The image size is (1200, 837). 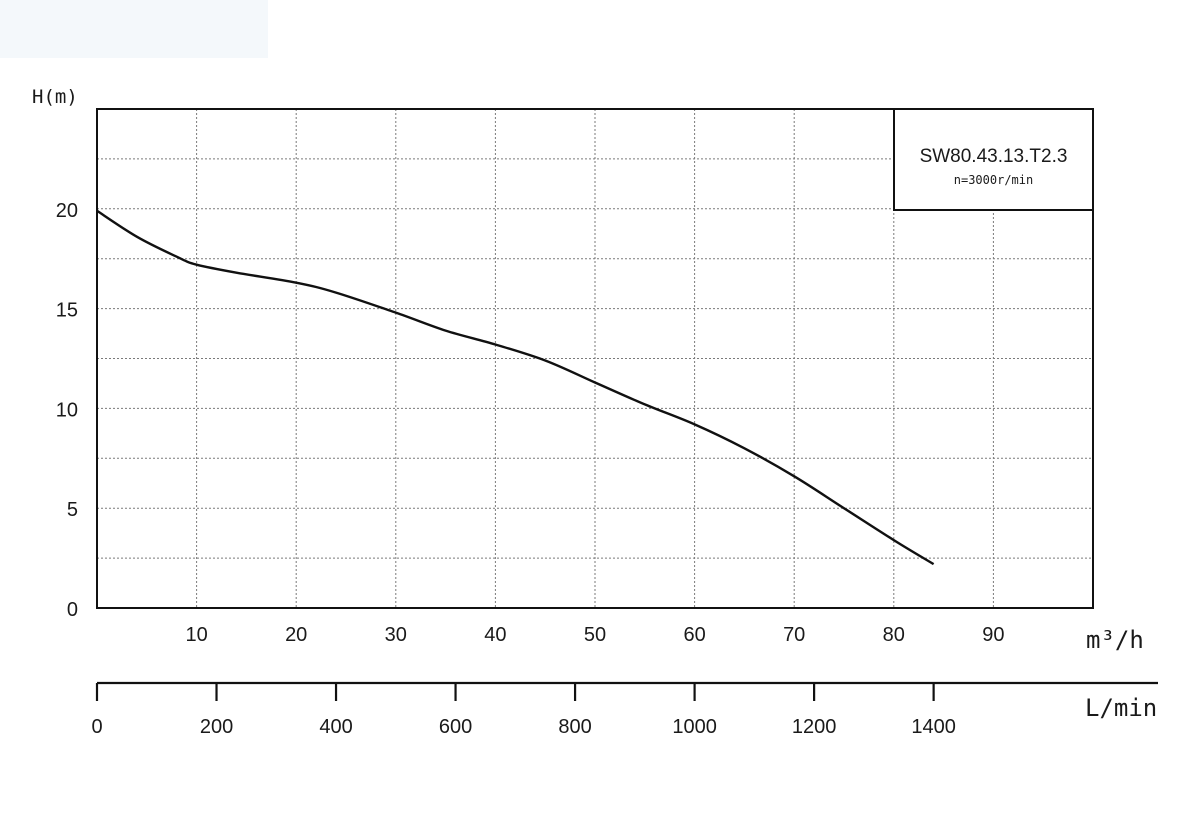 I want to click on secondary-tick-label: 1000, so click(x=694, y=727).